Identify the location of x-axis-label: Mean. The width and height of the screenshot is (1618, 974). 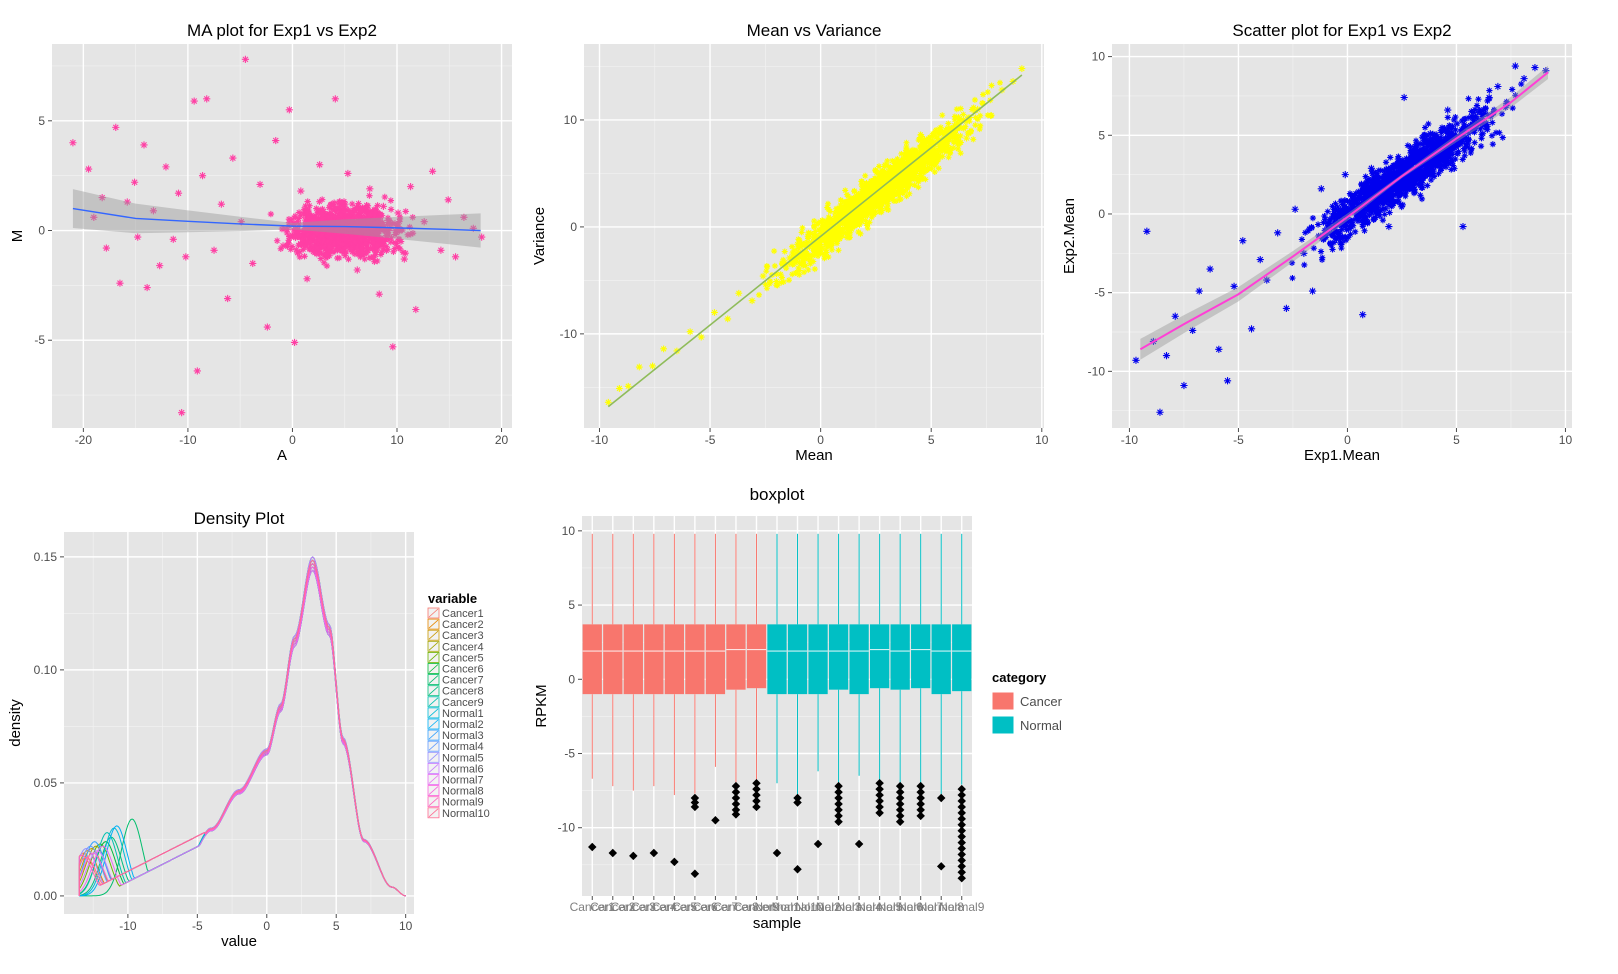
(814, 455).